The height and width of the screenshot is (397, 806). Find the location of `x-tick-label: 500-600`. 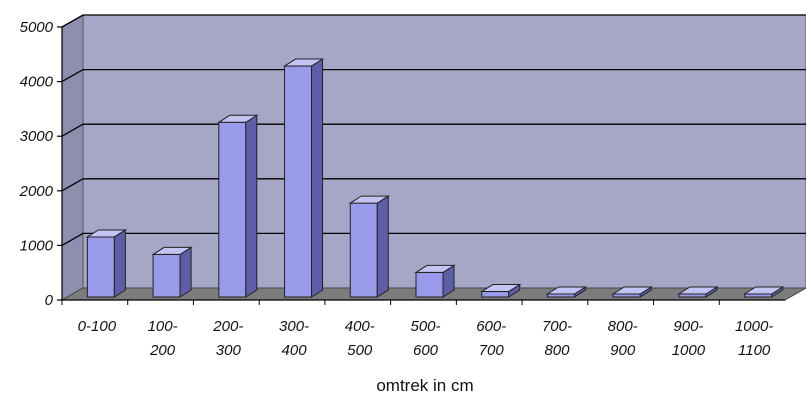

x-tick-label: 500-600 is located at coordinates (425, 338).